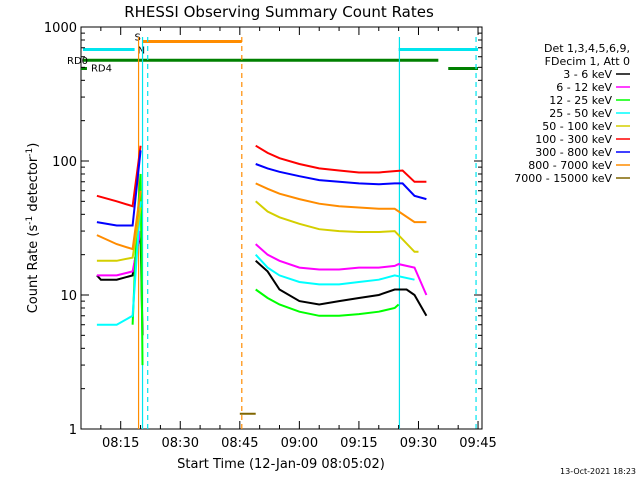 The height and width of the screenshot is (480, 640). What do you see at coordinates (327, 302) in the screenshot?
I see `series-line-2-b` at bounding box center [327, 302].